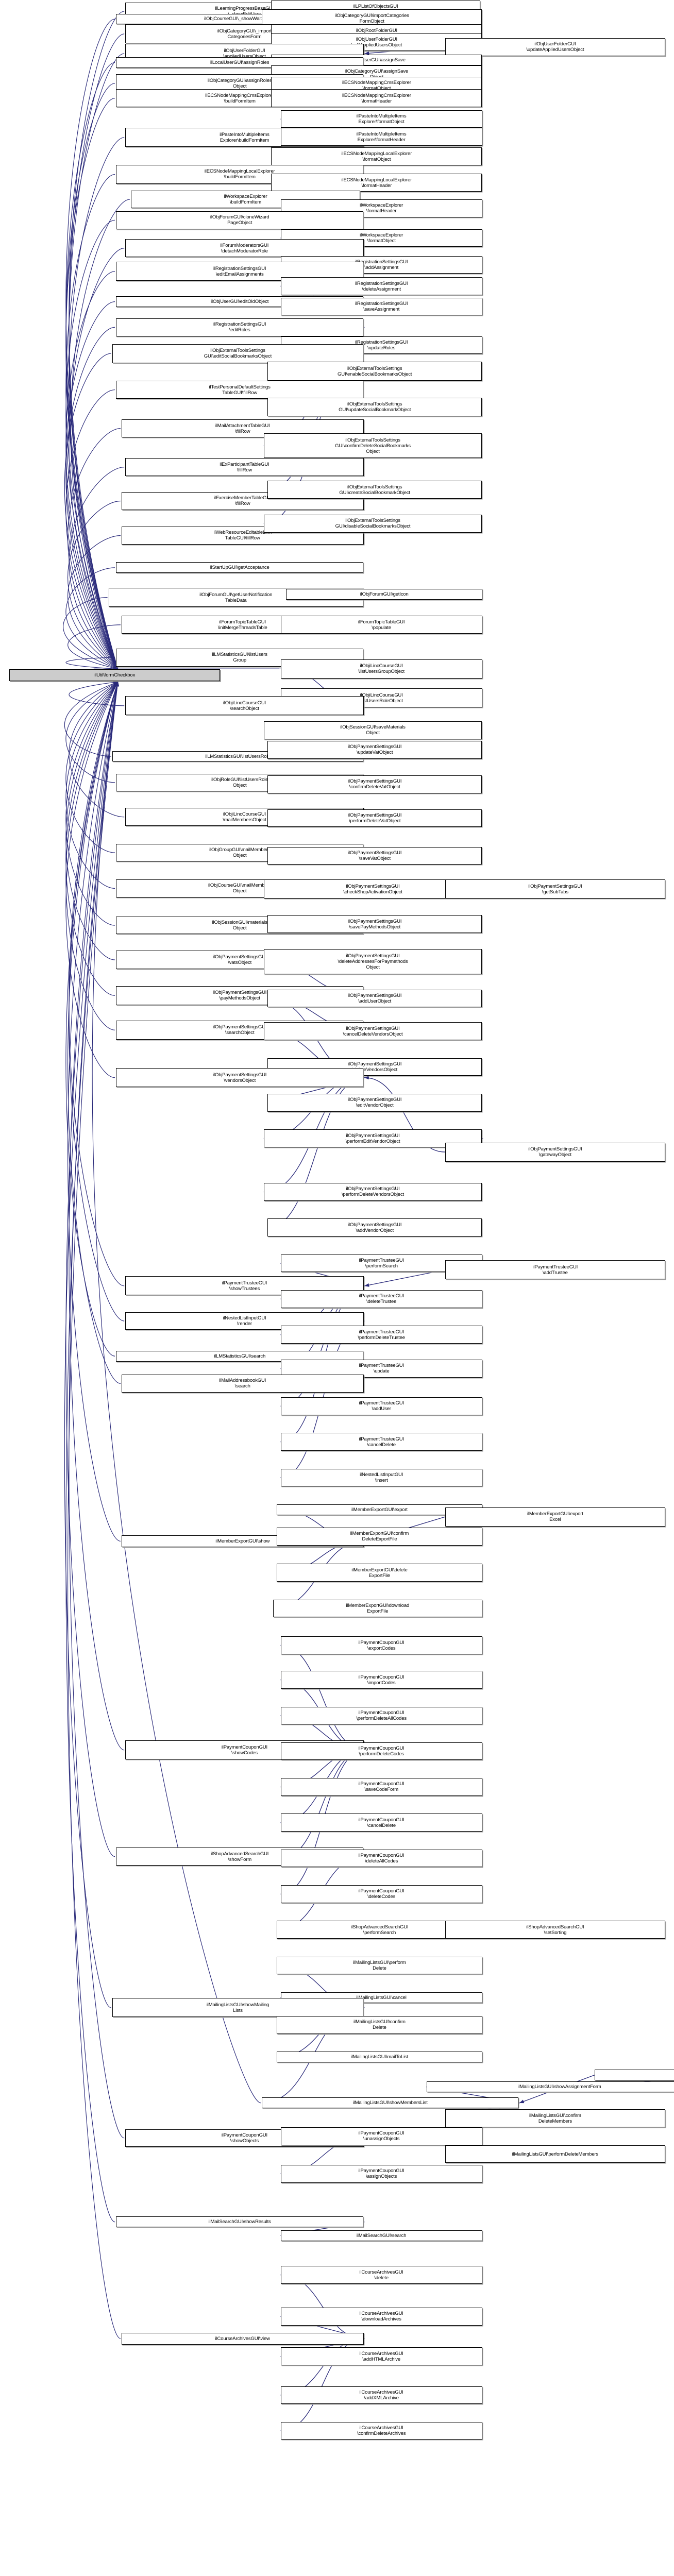 Image resolution: width=674 pixels, height=2576 pixels. Describe the element at coordinates (381, 1442) in the screenshot. I see `graph-node: ilPaymentTrusteeGUI \cancelDelete` at that location.